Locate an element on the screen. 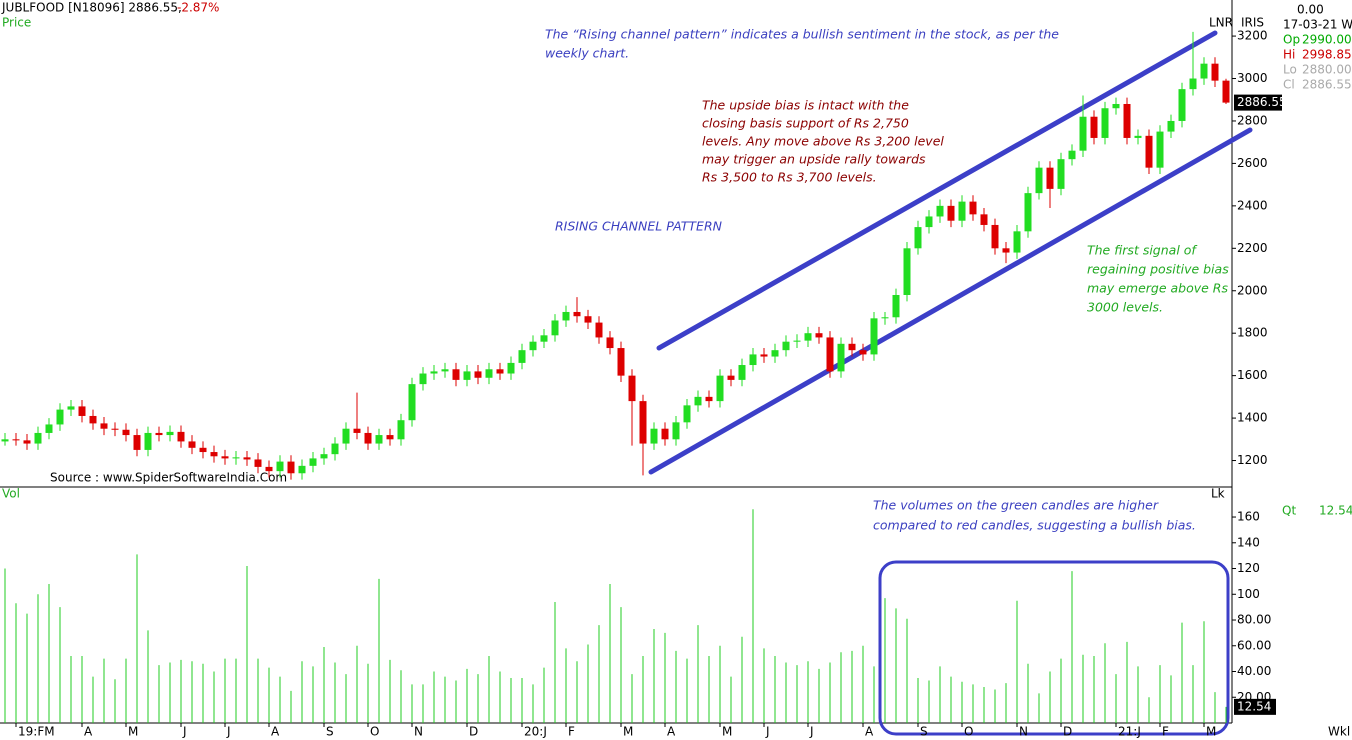 The image size is (1352, 740). x-tick-label: A is located at coordinates (671, 732).